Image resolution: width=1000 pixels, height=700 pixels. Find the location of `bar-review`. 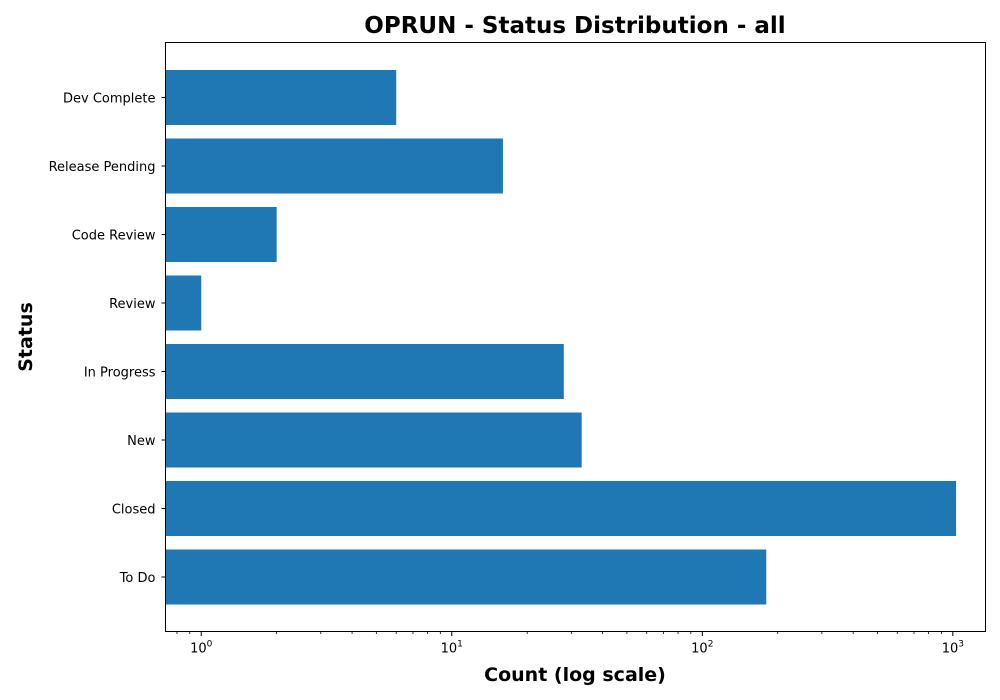

bar-review is located at coordinates (183, 303).